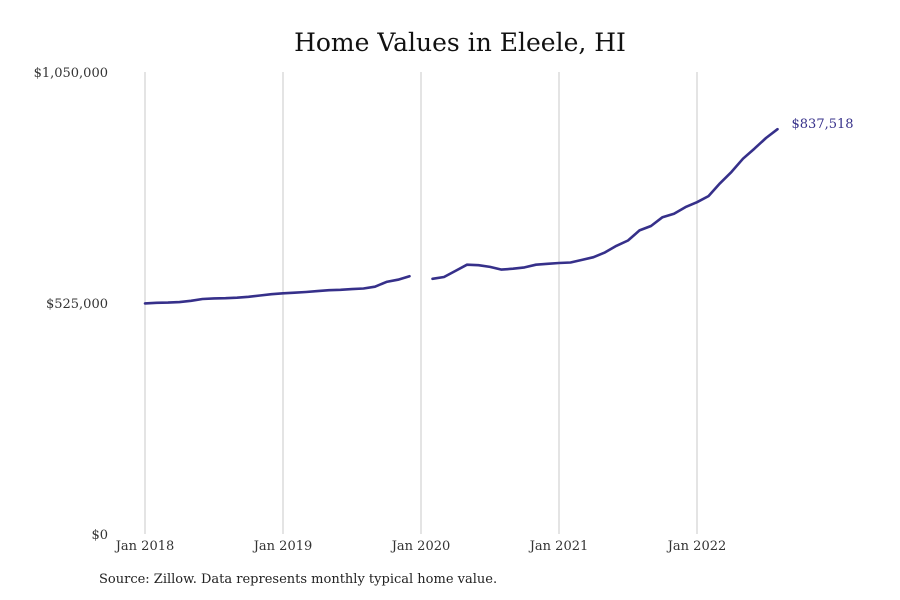 This screenshot has width=900, height=600. I want to click on y-tick-label: $0, so click(99, 535).